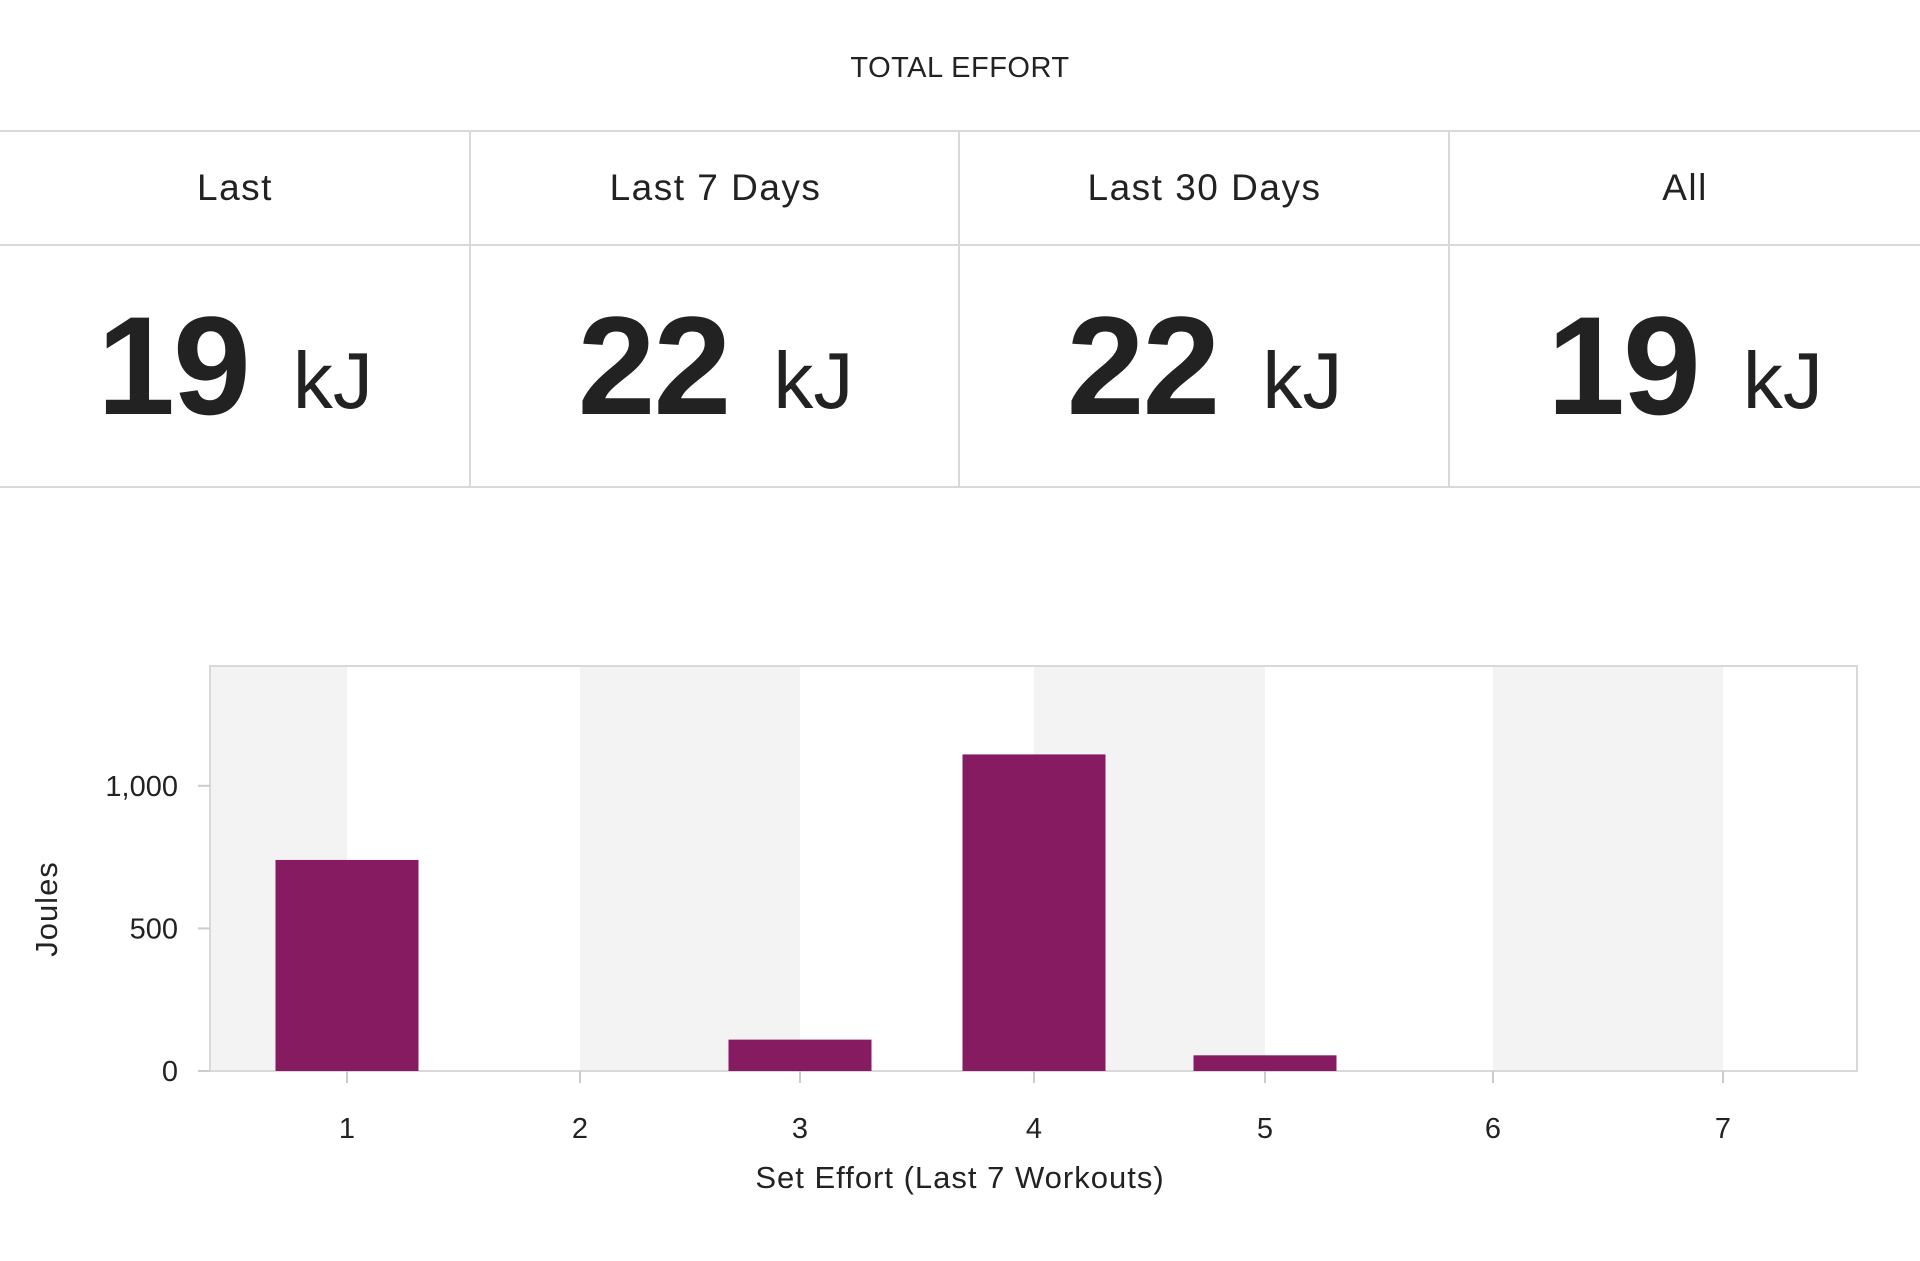  Describe the element at coordinates (1204, 189) in the screenshot. I see `stat-label: Last 30 Days` at that location.